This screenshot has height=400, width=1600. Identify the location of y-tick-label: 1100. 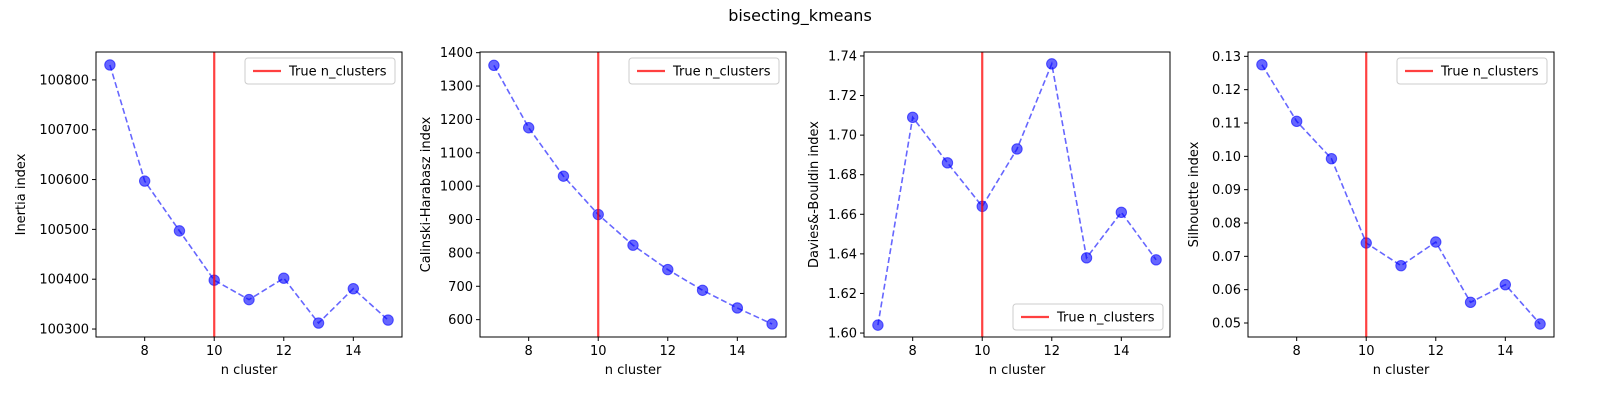
(456, 153).